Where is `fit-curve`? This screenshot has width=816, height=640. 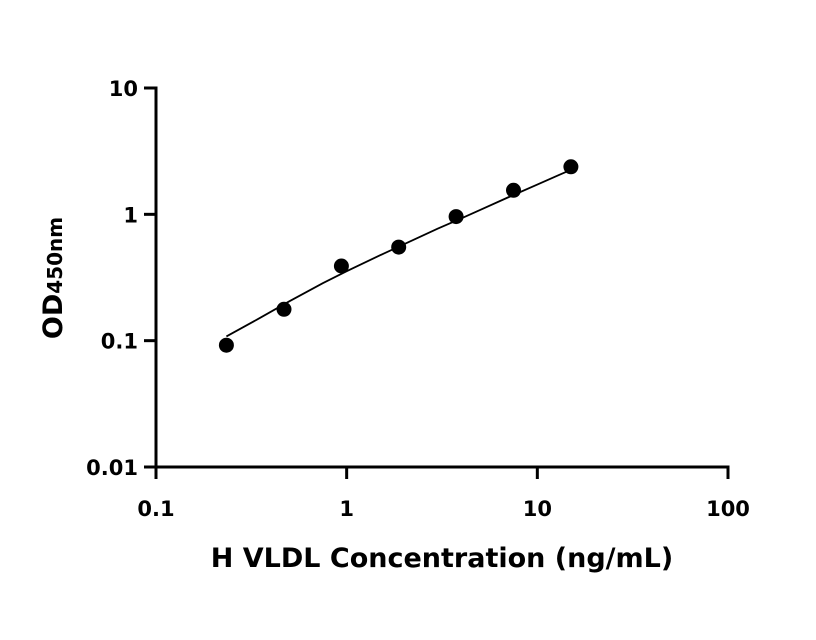 fit-curve is located at coordinates (398, 253).